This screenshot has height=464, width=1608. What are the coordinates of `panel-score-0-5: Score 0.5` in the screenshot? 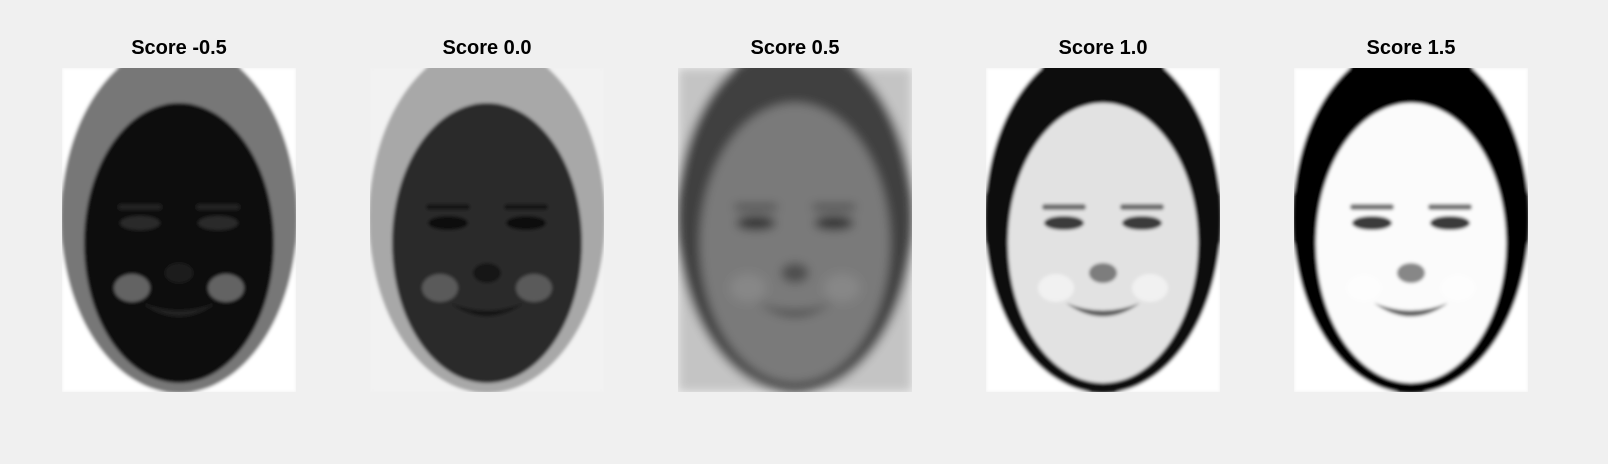 It's located at (795, 214).